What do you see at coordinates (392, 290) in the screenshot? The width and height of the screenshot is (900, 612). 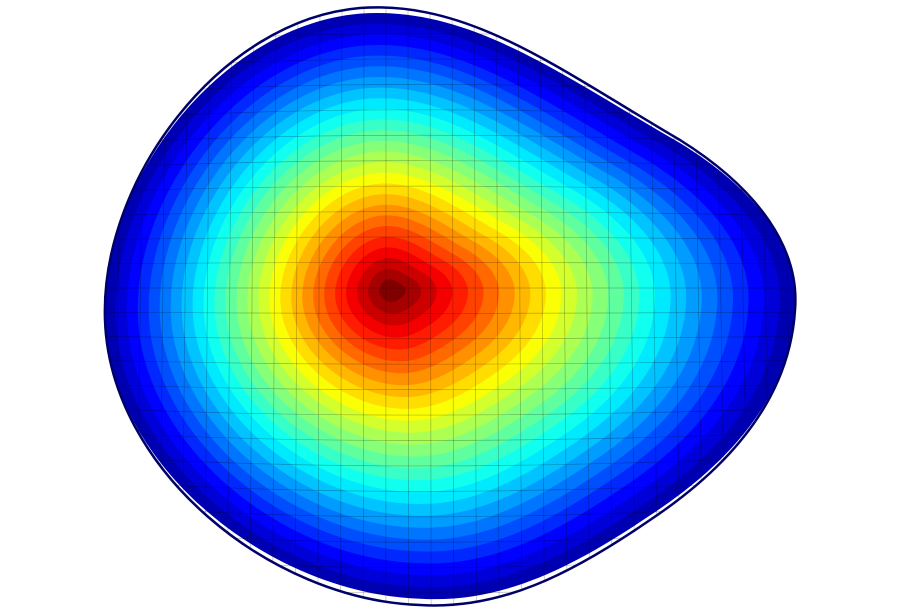 I see `color-band` at bounding box center [392, 290].